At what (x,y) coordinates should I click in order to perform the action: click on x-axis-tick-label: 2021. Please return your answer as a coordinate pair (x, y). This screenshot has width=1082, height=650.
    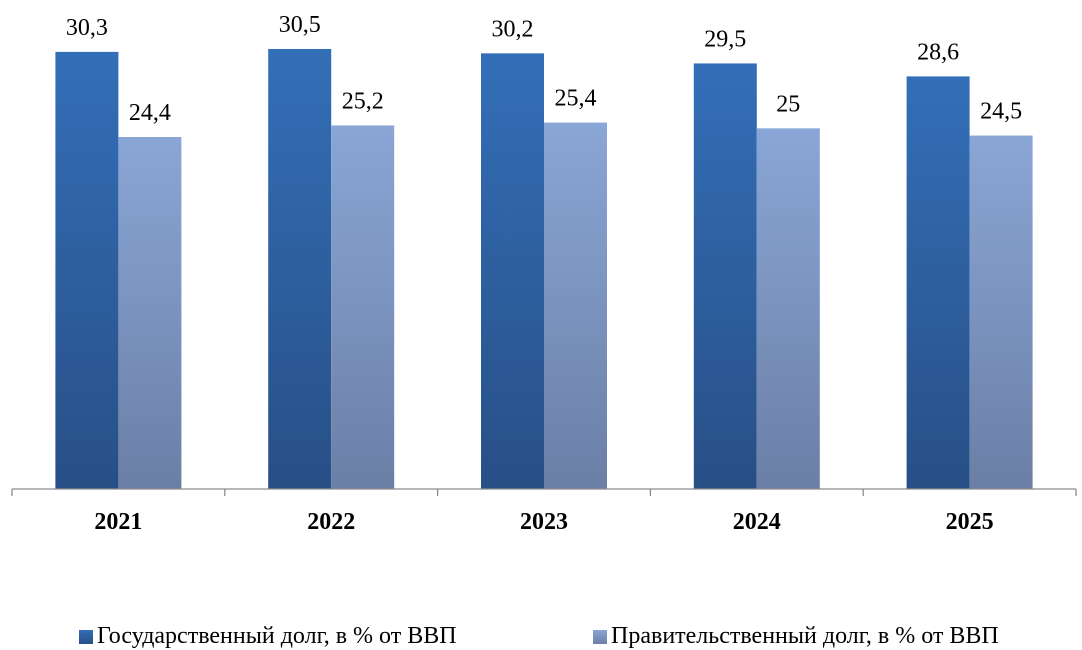
    Looking at the image, I should click on (118, 522).